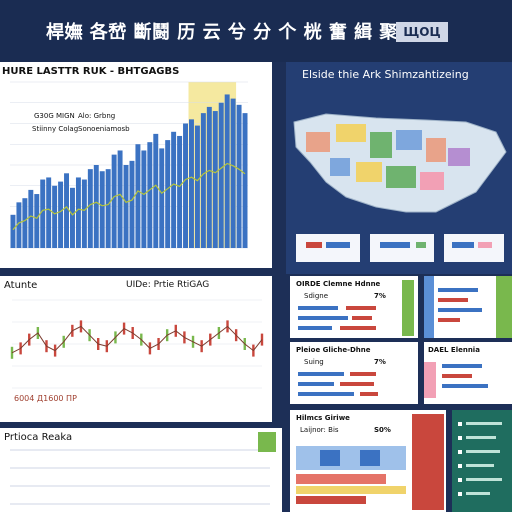 The height and width of the screenshot is (512, 512). I want to click on bar-chart-note-b: Stiinny Colag, so click(55, 129).